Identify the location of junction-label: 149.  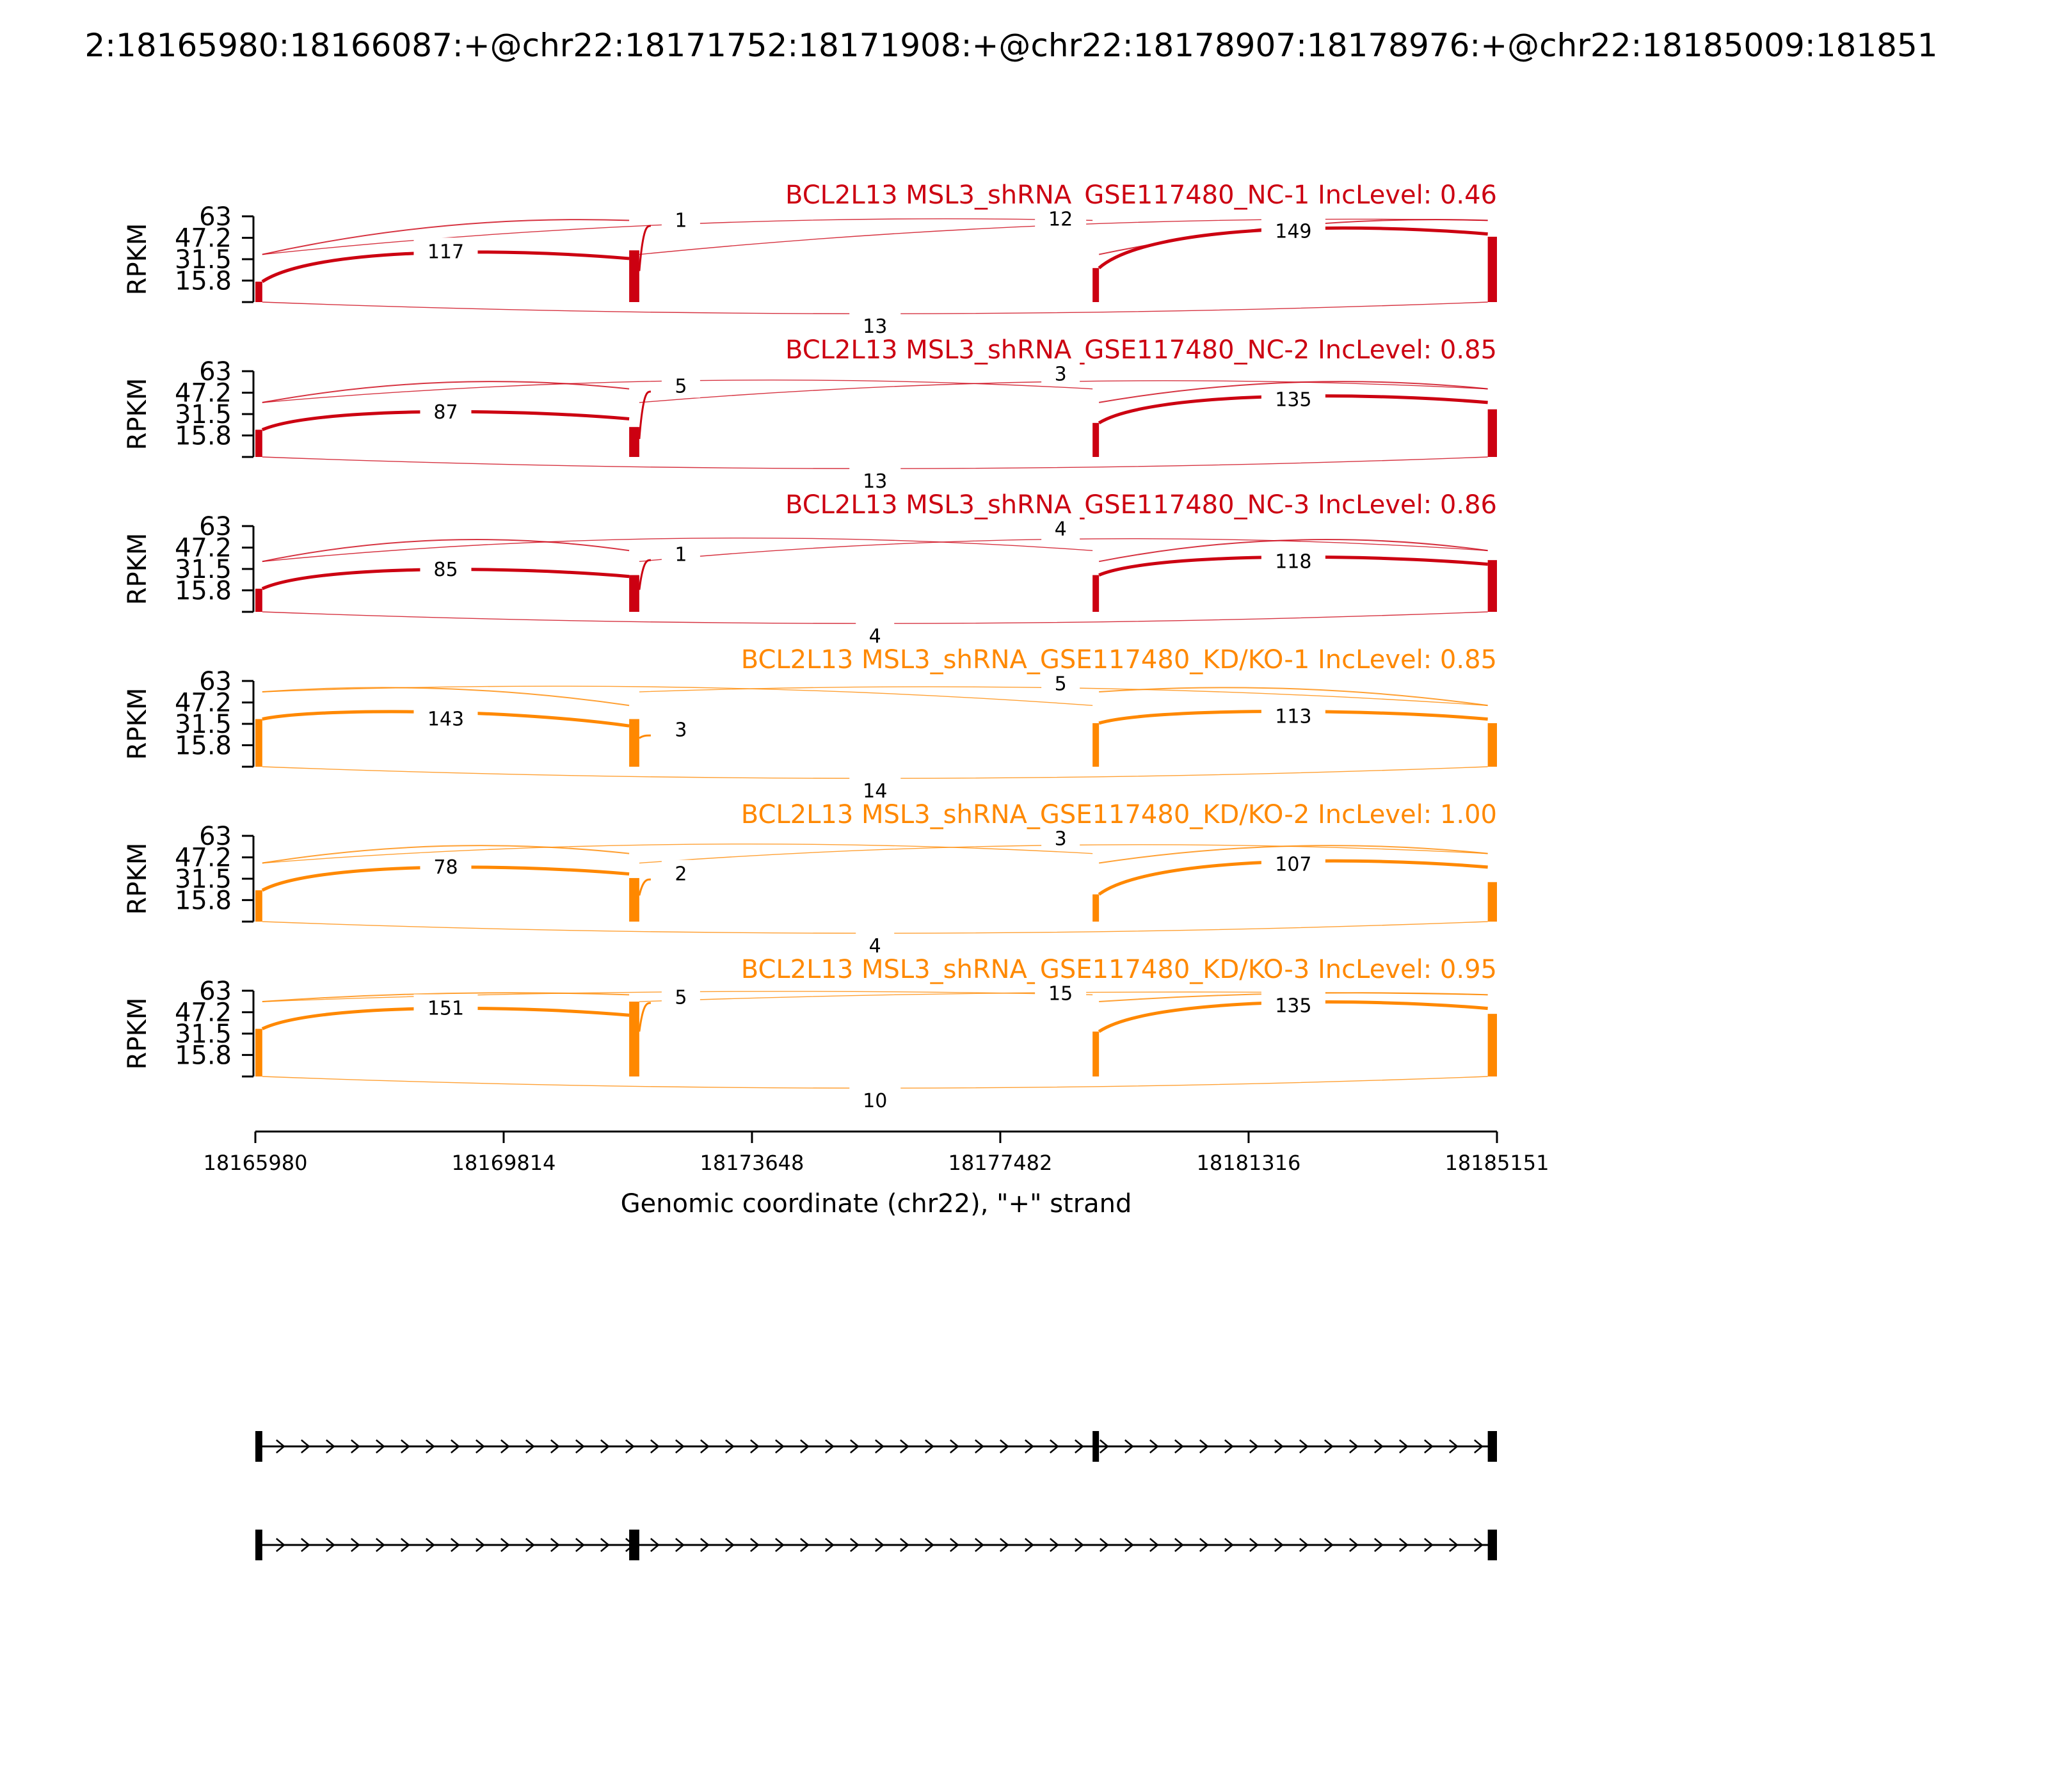
(1293, 231).